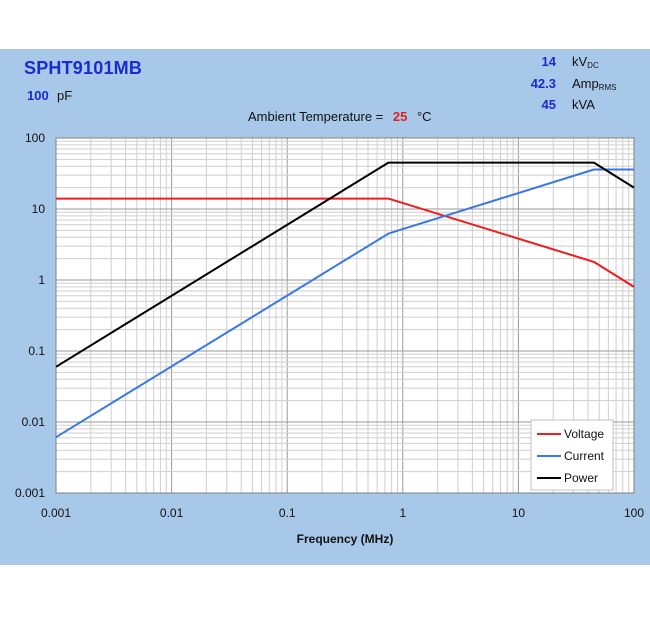 The height and width of the screenshot is (617, 650). Describe the element at coordinates (316, 116) in the screenshot. I see `ambient-label: Ambient Temperature =` at that location.